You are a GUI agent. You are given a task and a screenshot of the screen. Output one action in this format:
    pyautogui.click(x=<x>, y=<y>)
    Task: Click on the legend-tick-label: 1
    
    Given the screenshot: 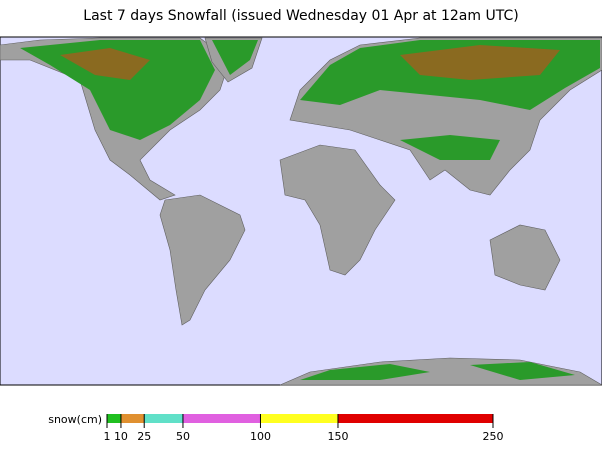 What is the action you would take?
    pyautogui.click(x=107, y=436)
    